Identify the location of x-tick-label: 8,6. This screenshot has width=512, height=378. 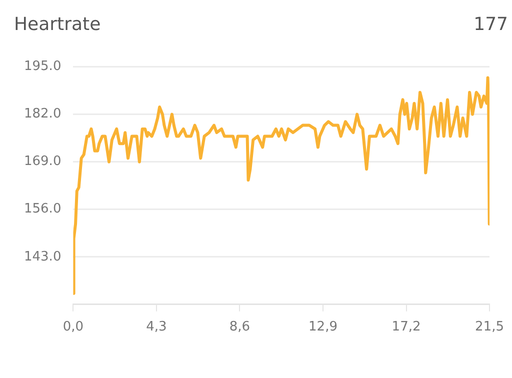
(239, 327).